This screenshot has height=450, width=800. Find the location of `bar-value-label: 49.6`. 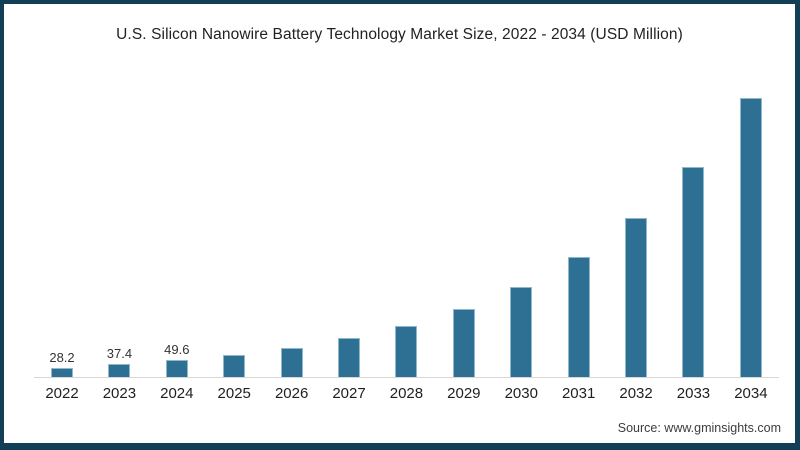

bar-value-label: 49.6 is located at coordinates (177, 349).